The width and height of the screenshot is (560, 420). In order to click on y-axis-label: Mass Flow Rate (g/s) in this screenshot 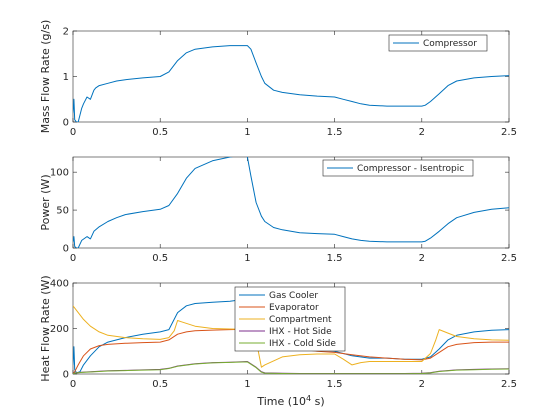, I will do `click(45, 77)`.